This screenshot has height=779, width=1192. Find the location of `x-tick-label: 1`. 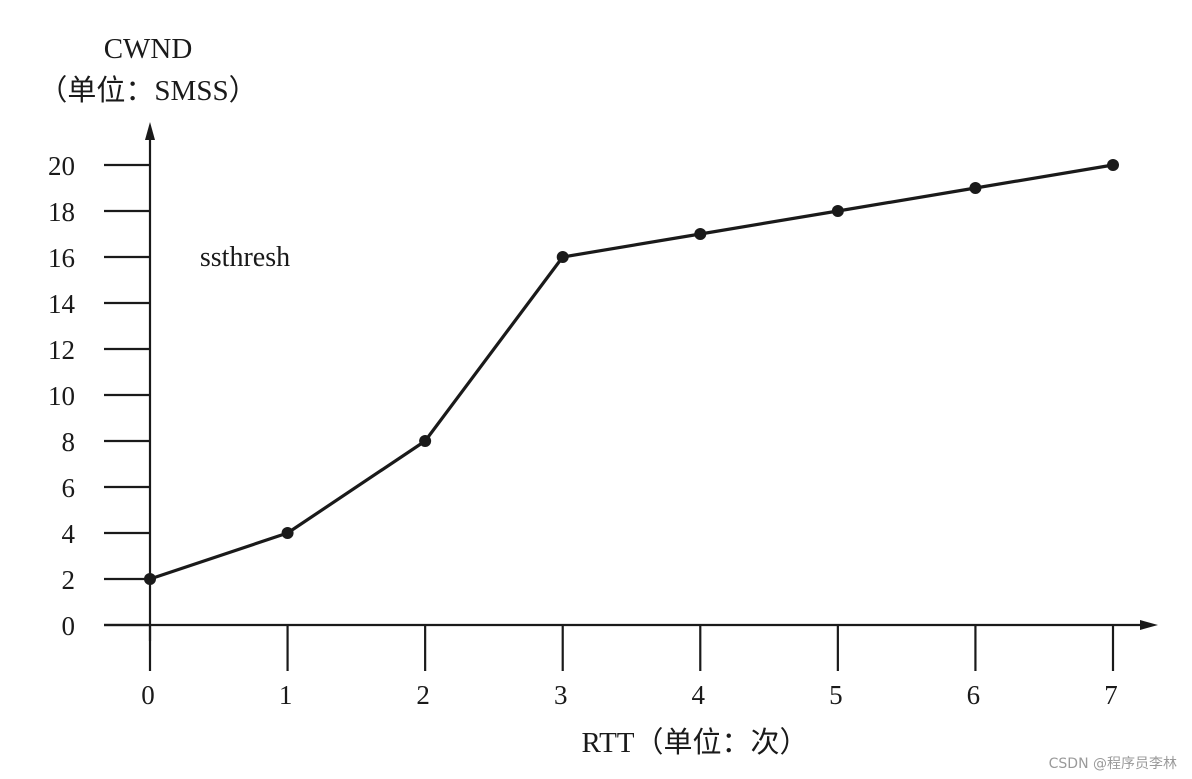

x-tick-label: 1 is located at coordinates (286, 695).